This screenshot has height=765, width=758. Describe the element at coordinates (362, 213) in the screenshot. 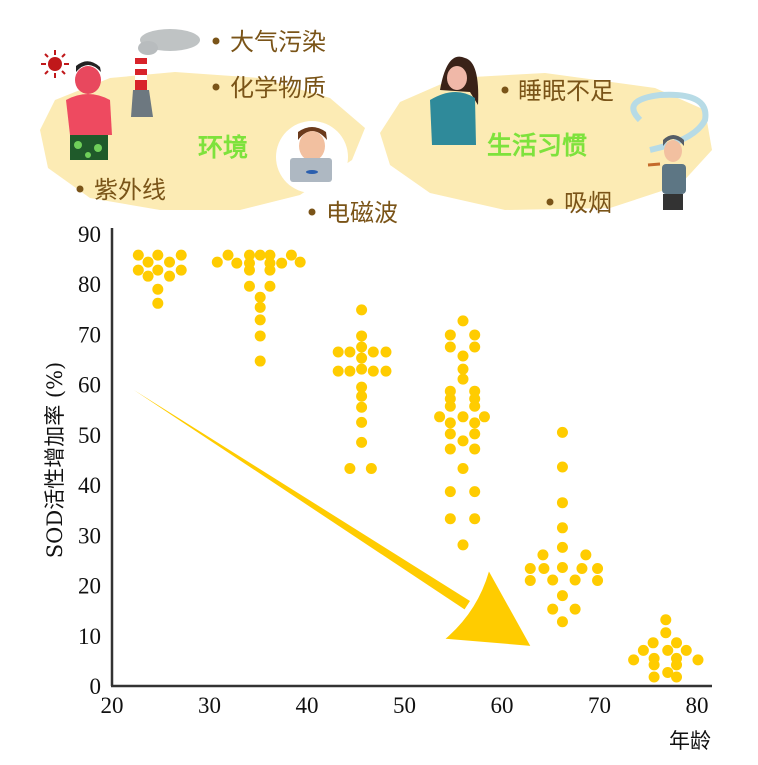

I see `label-electromagnetic: 电磁波` at that location.